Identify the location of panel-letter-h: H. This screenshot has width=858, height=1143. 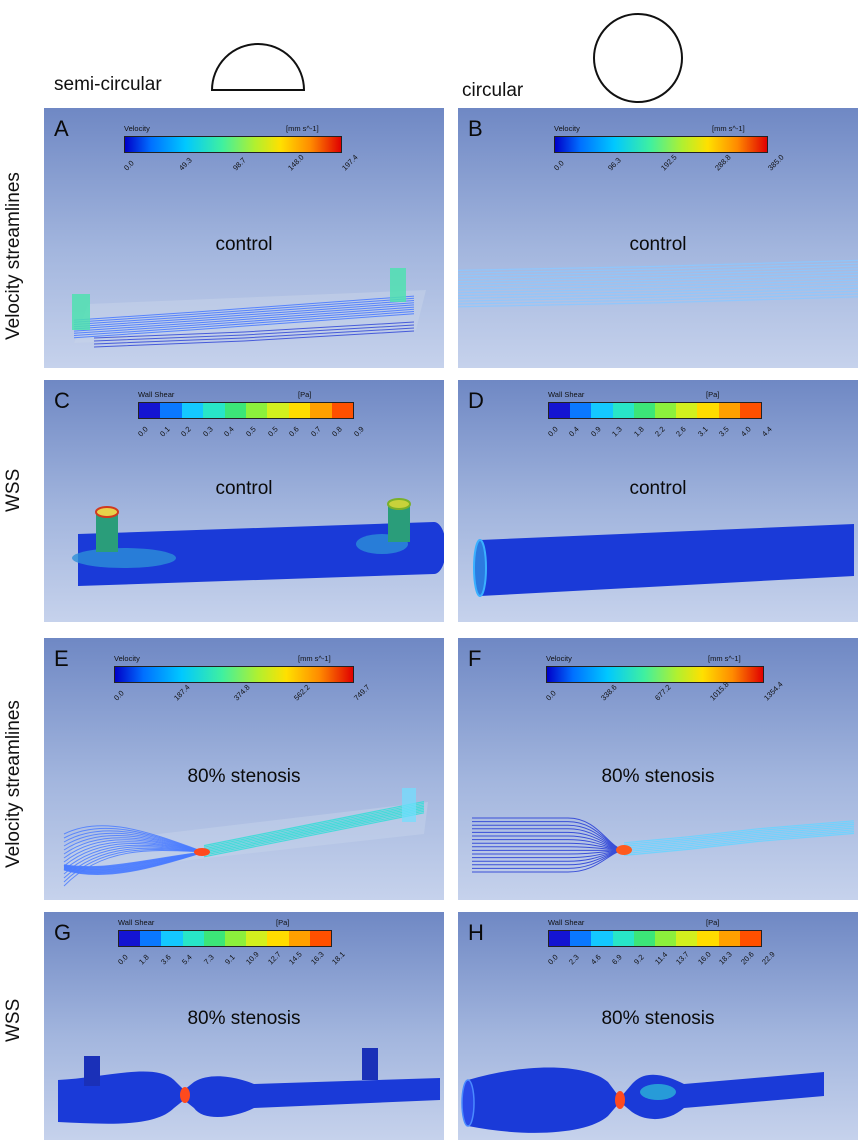
(476, 932).